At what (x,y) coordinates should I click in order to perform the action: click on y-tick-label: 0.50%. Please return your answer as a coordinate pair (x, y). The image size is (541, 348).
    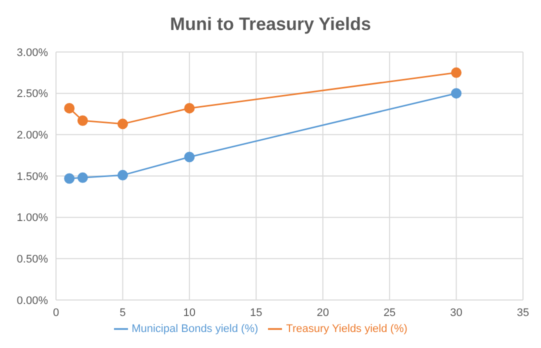
    Looking at the image, I should click on (32, 260).